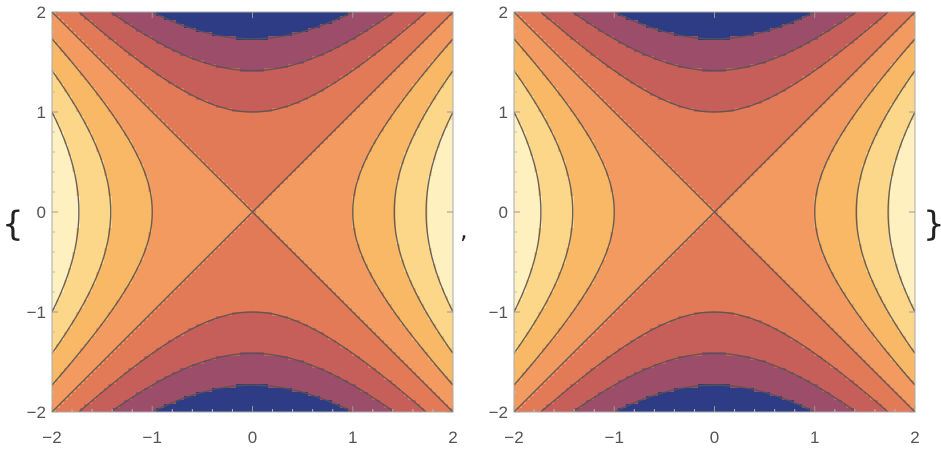 This screenshot has width=941, height=453. I want to click on close-brace: }, so click(932, 225).